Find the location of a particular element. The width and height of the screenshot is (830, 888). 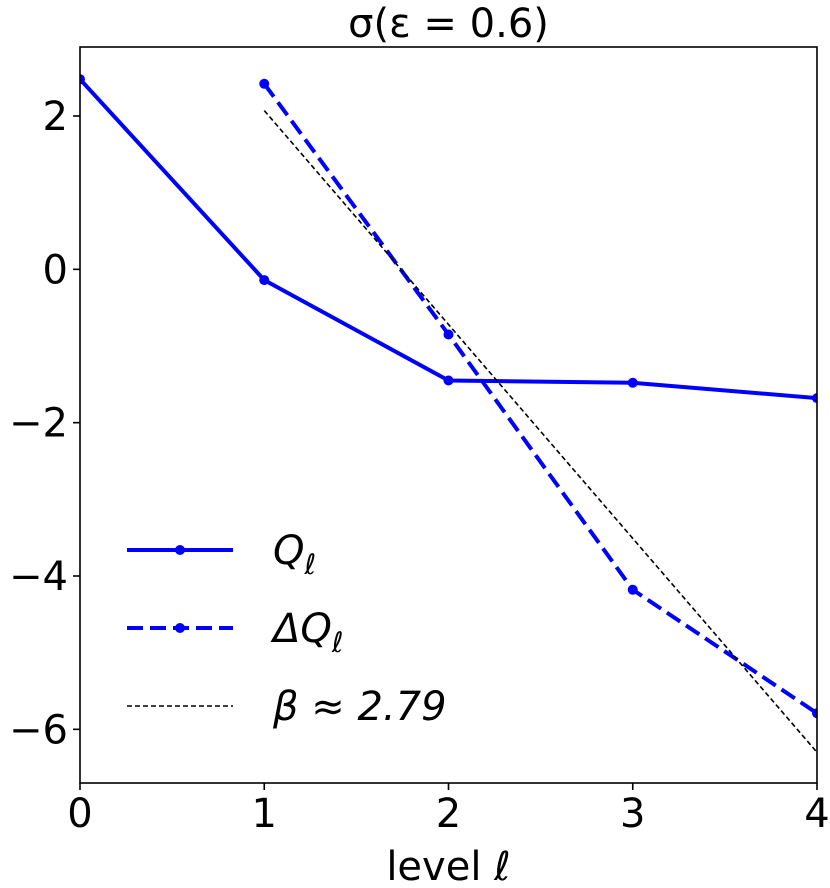

y-tick-label: −6 is located at coordinates (38, 730).